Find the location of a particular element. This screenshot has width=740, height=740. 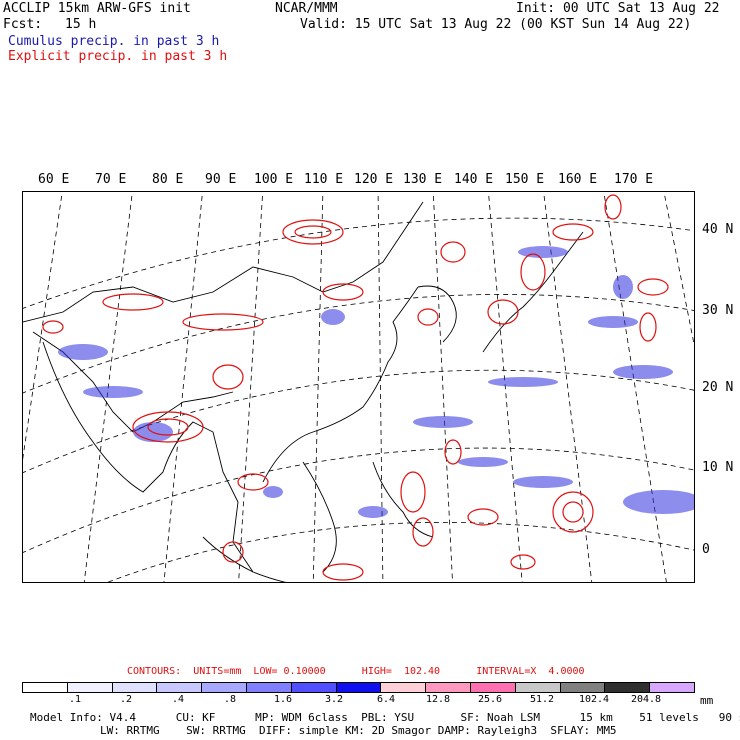

lat-label: 20 N is located at coordinates (718, 387).